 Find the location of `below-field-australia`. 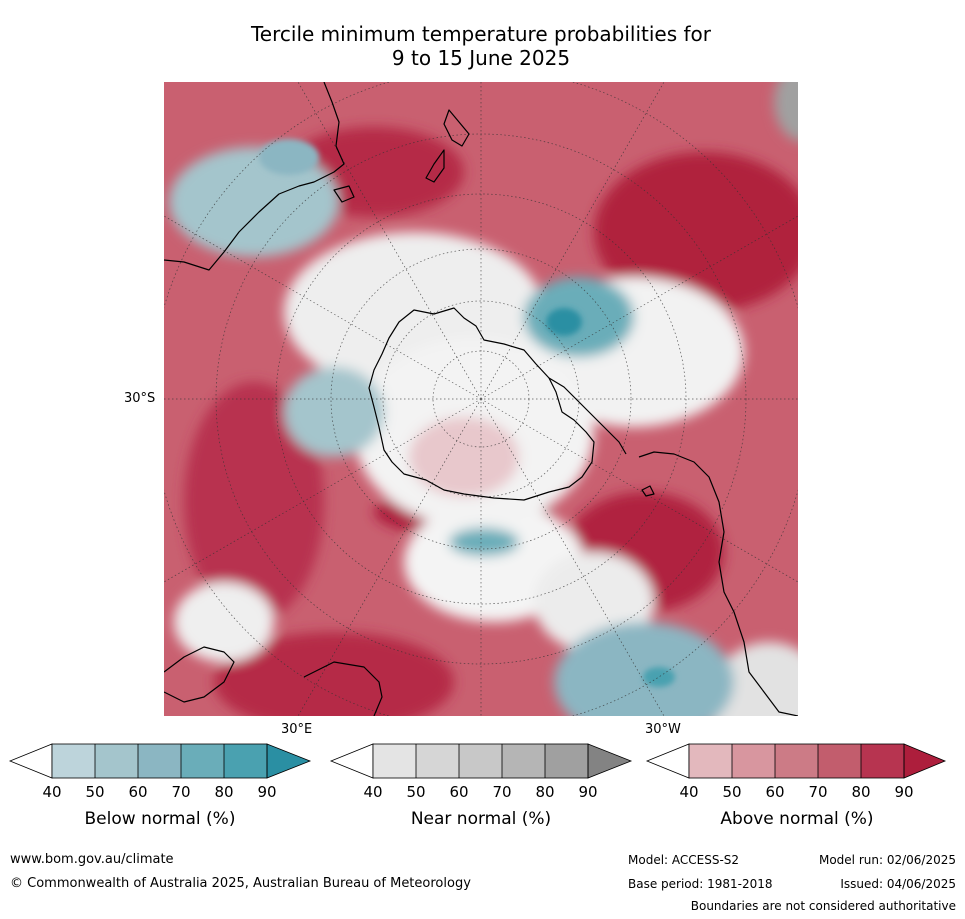

below-field-australia is located at coordinates (254, 202).